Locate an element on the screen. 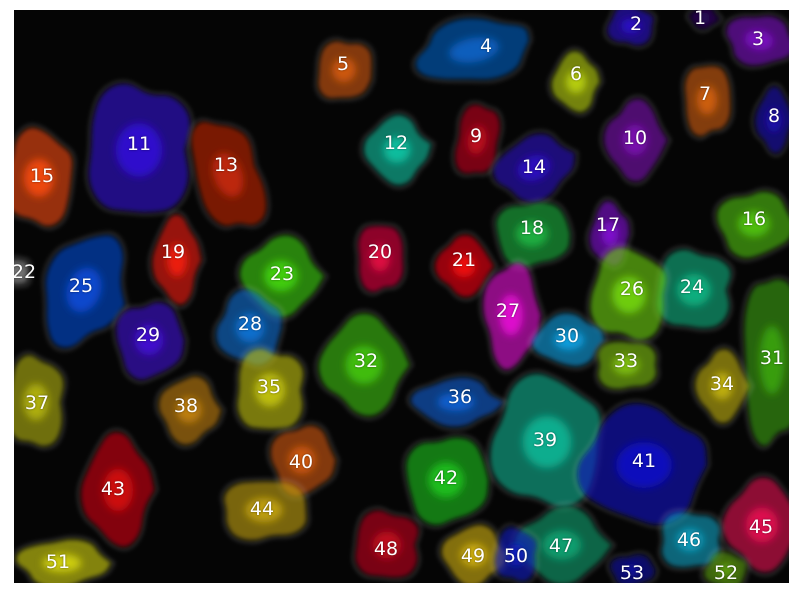 This screenshot has height=594, width=799. cell-label-3: 3 is located at coordinates (758, 39).